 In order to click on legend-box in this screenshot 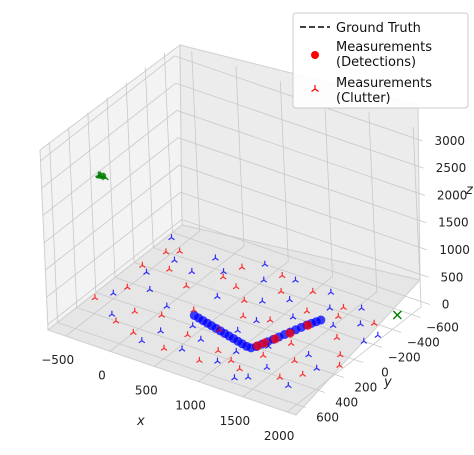, I will do `click(380, 60)`.